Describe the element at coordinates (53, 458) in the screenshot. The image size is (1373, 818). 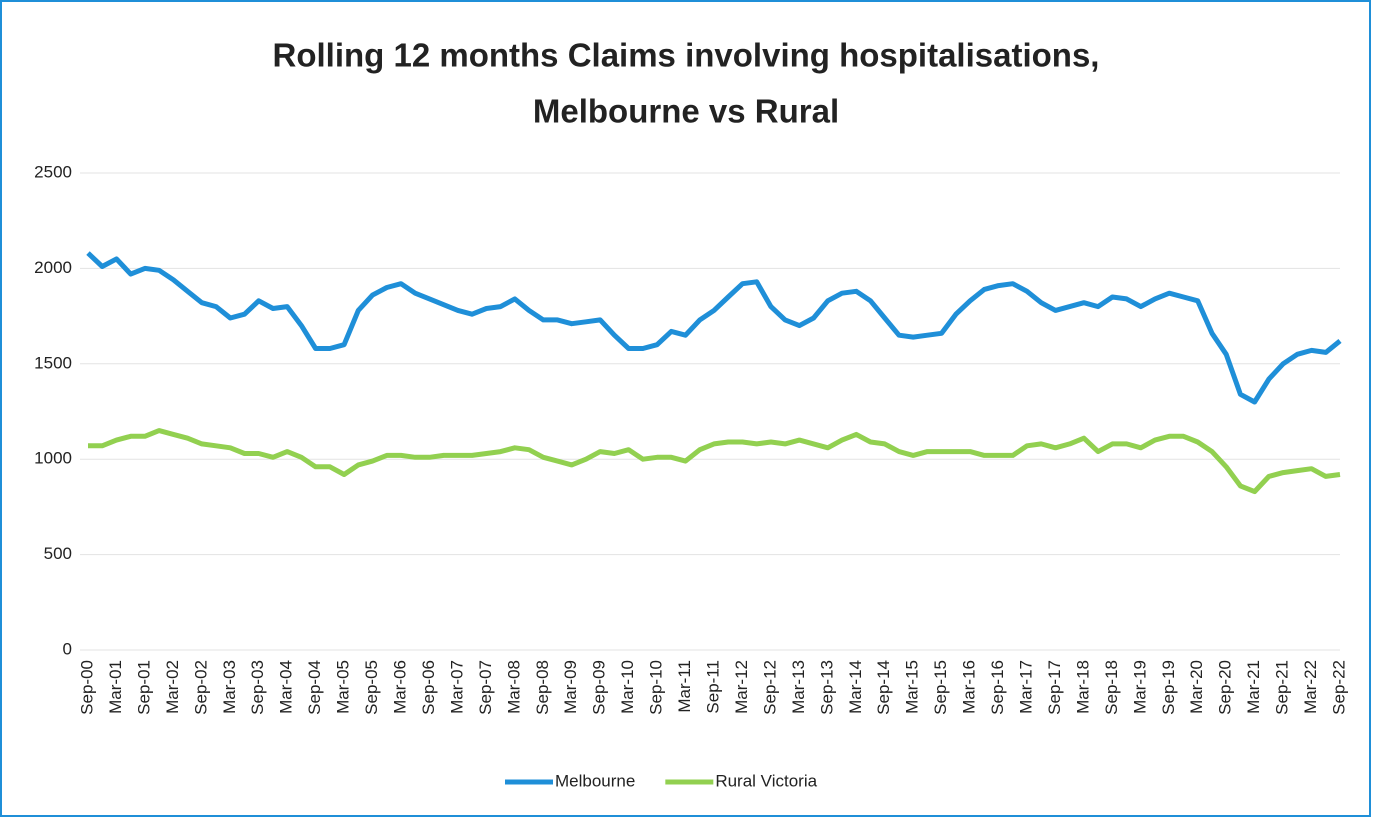
I see `y-tick-label: 1000` at that location.